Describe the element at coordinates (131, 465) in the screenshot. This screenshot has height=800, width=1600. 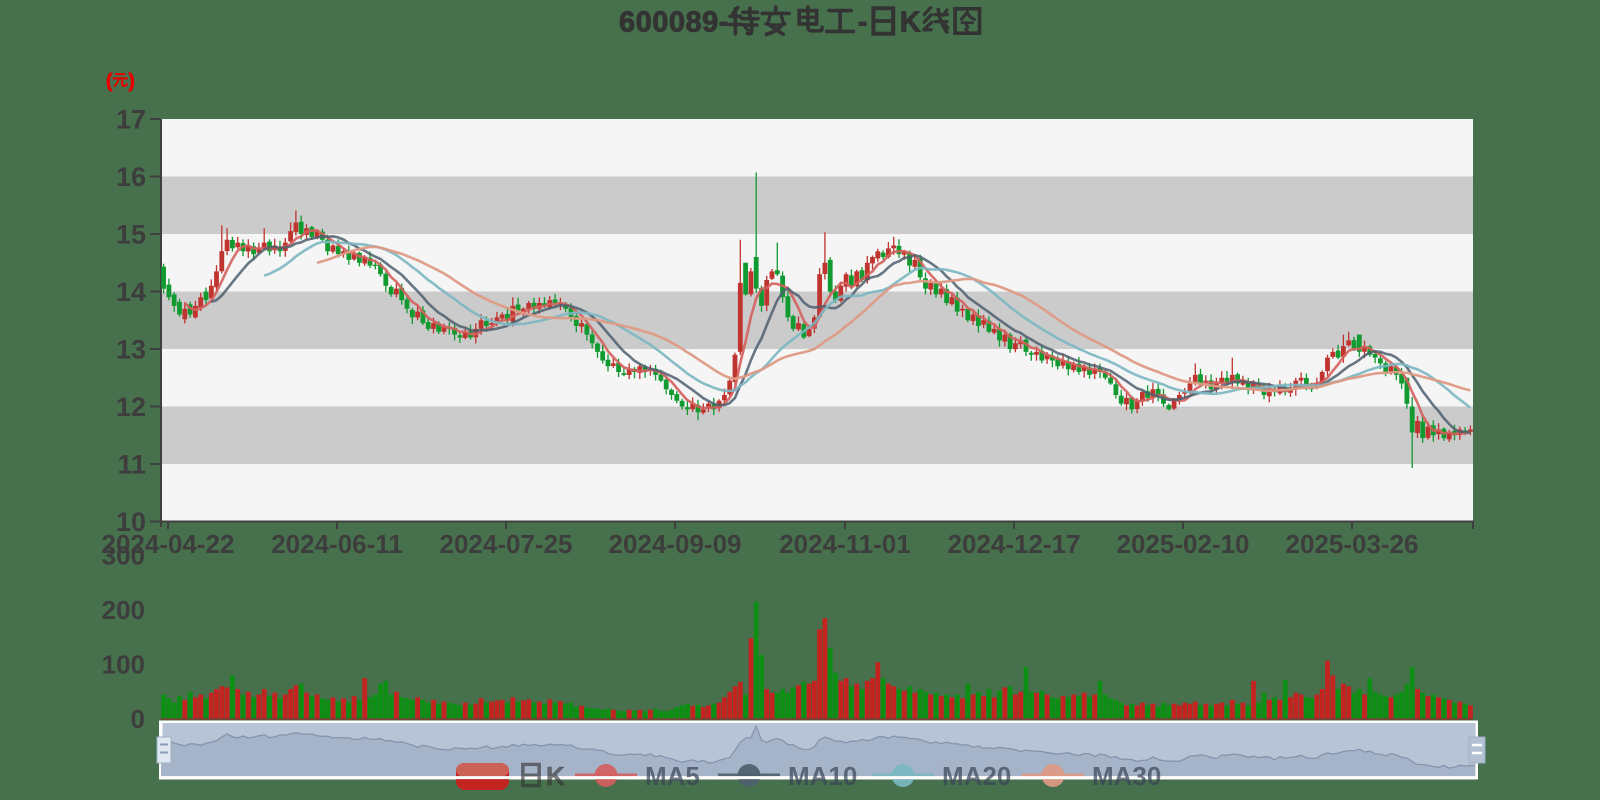
I see `svg-text: 11` at that location.